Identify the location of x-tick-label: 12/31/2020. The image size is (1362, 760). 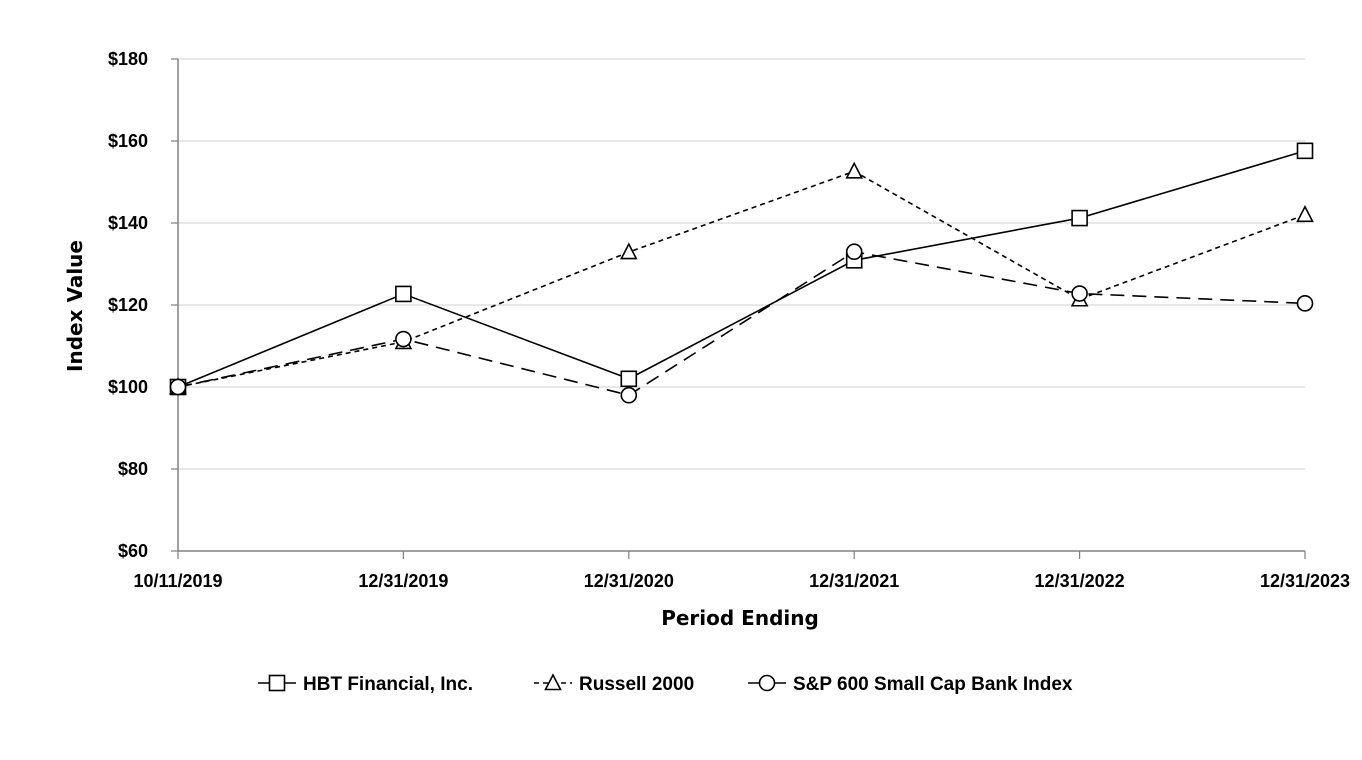
(629, 581).